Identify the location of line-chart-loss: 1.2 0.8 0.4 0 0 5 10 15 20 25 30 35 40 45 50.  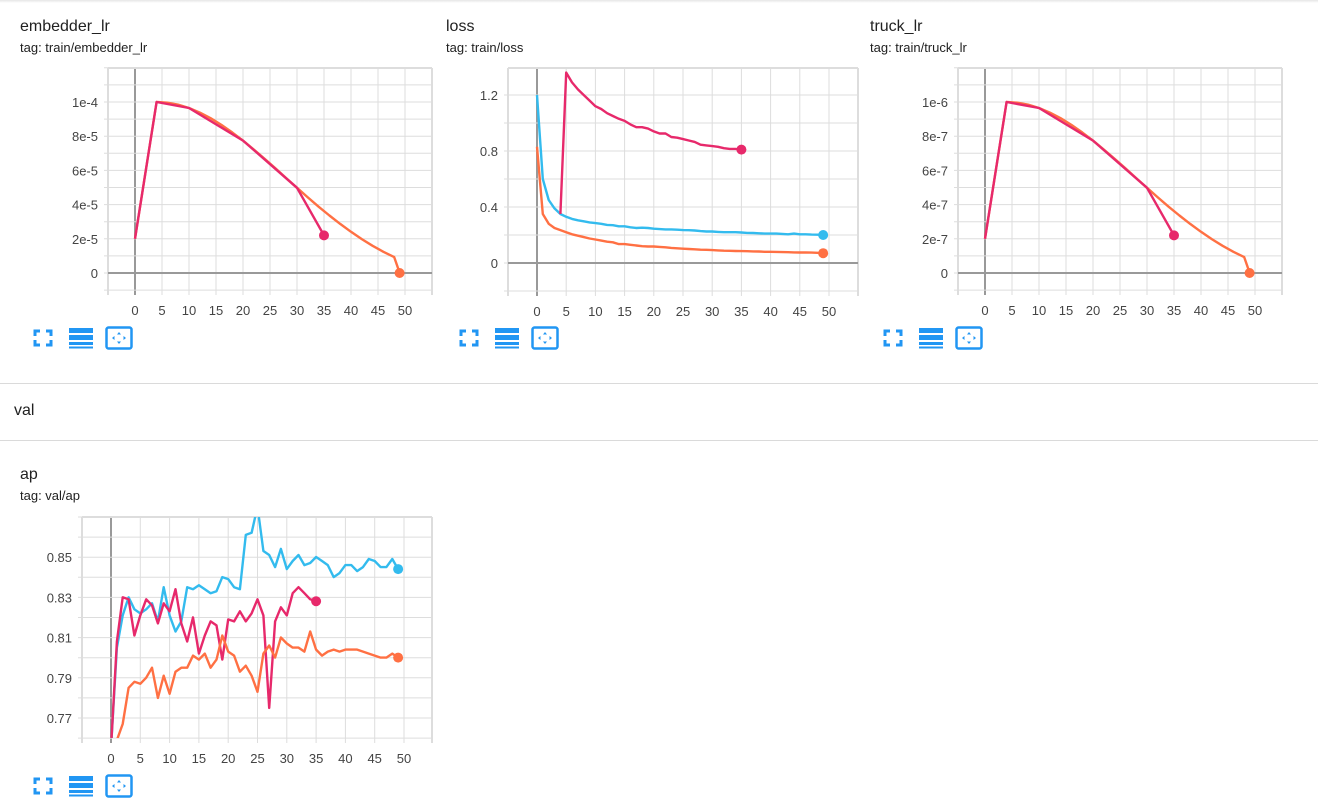
(646, 165).